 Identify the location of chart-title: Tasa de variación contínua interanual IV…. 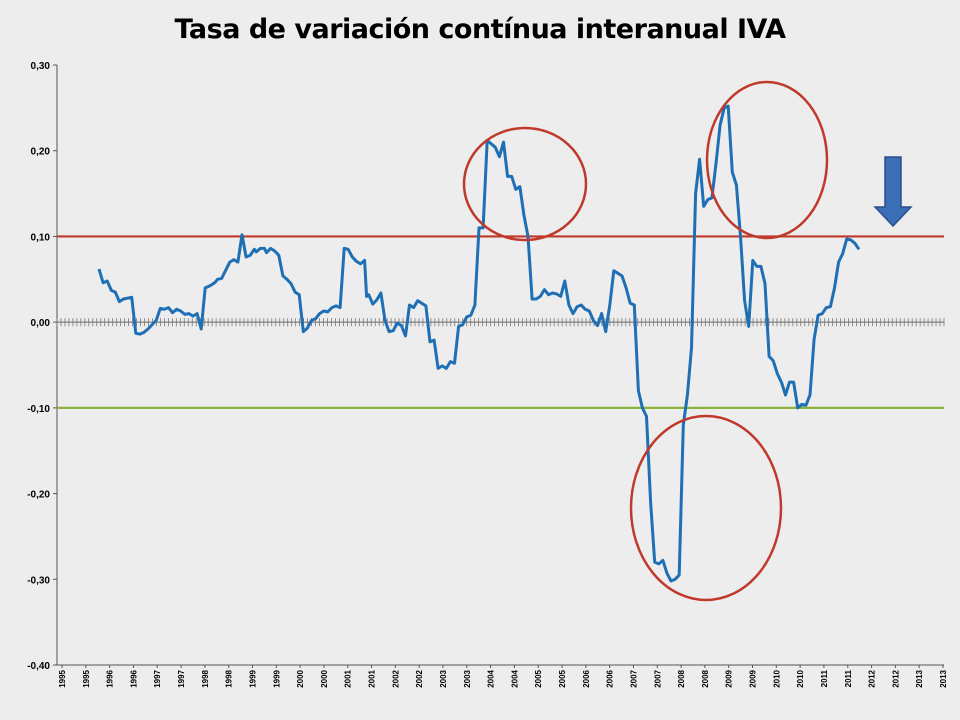
(480, 29).